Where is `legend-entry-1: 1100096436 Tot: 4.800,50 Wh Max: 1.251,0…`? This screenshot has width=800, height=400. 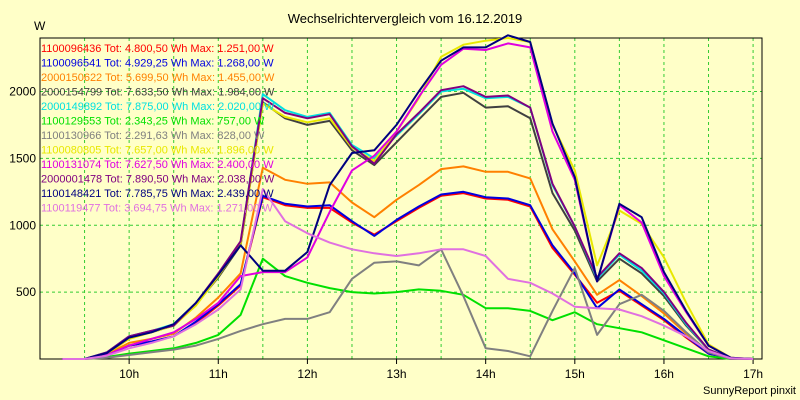 legend-entry-1: 1100096436 Tot: 4.800,50 Wh Max: 1.251,0… is located at coordinates (157, 49).